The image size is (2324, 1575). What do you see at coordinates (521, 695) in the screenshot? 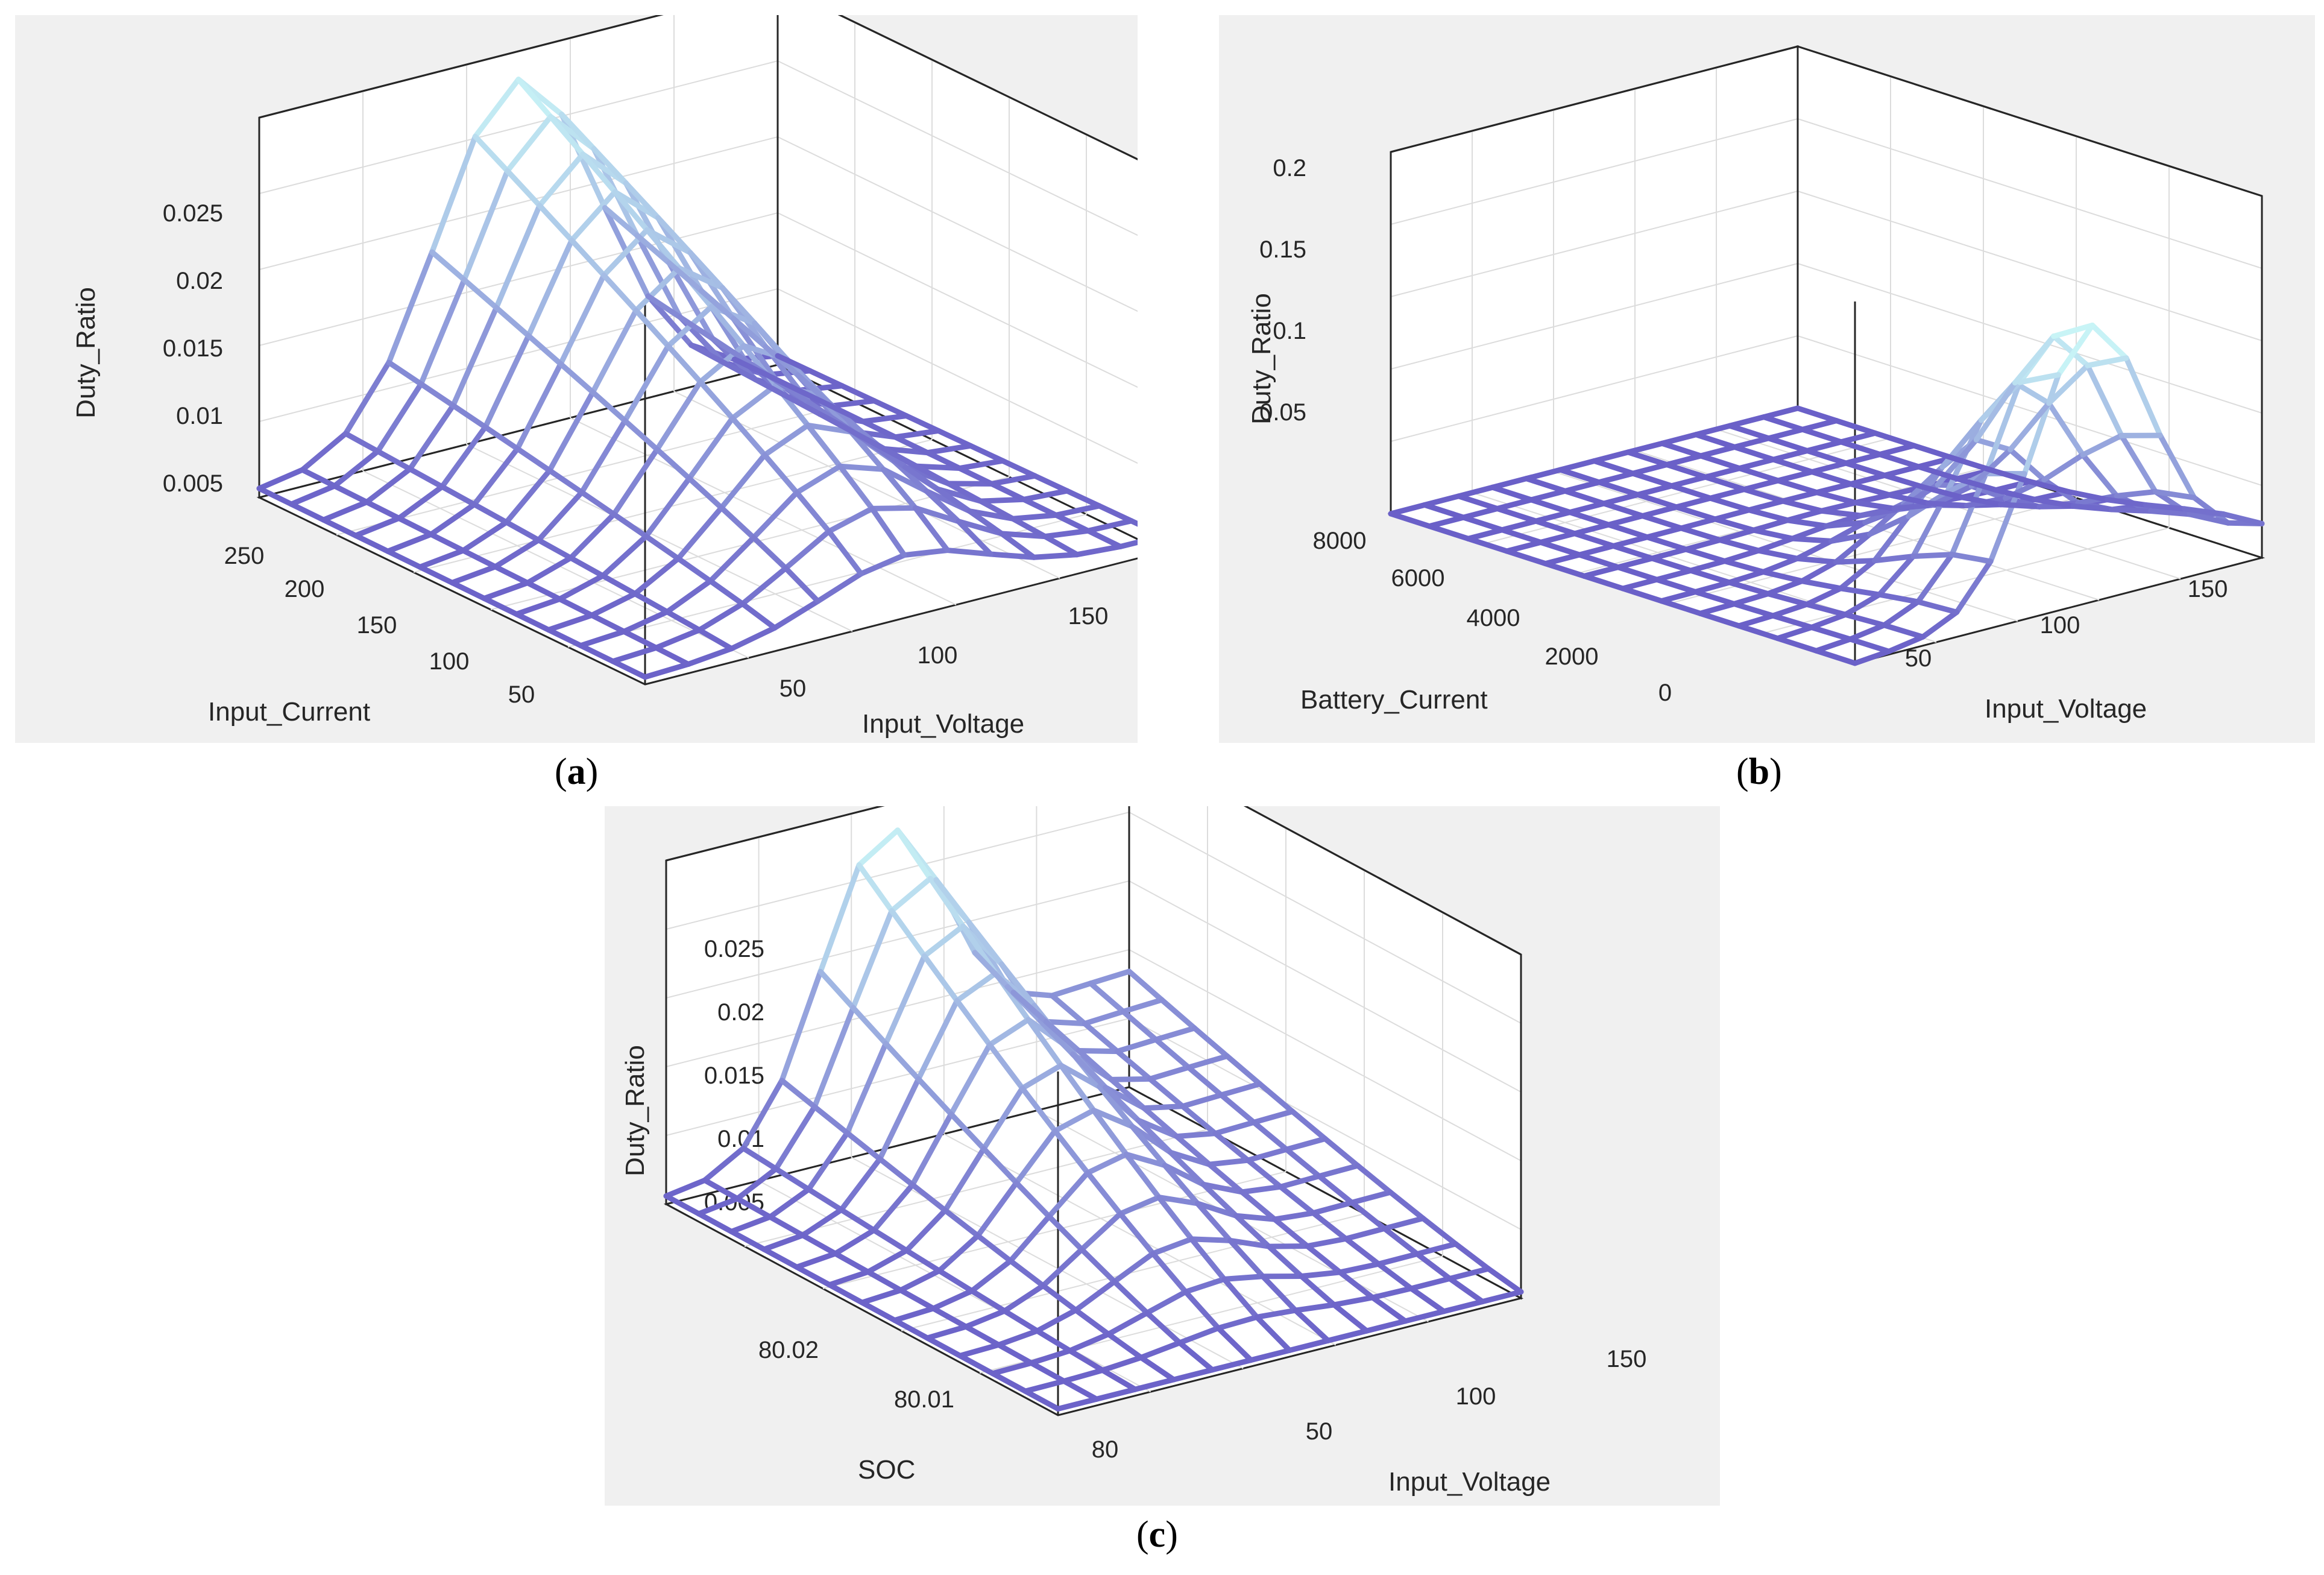
I see `y-tick-label: 50` at bounding box center [521, 695].